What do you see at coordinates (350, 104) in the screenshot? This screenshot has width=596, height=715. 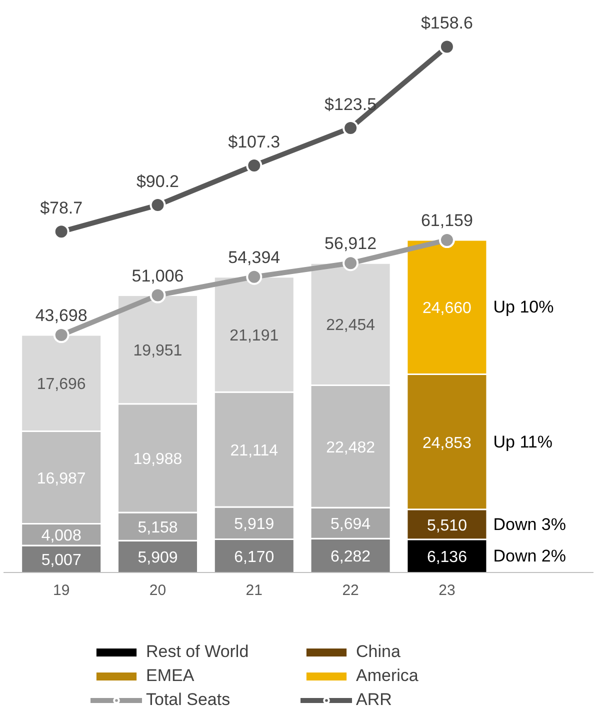 I see `data-label: $123.5` at bounding box center [350, 104].